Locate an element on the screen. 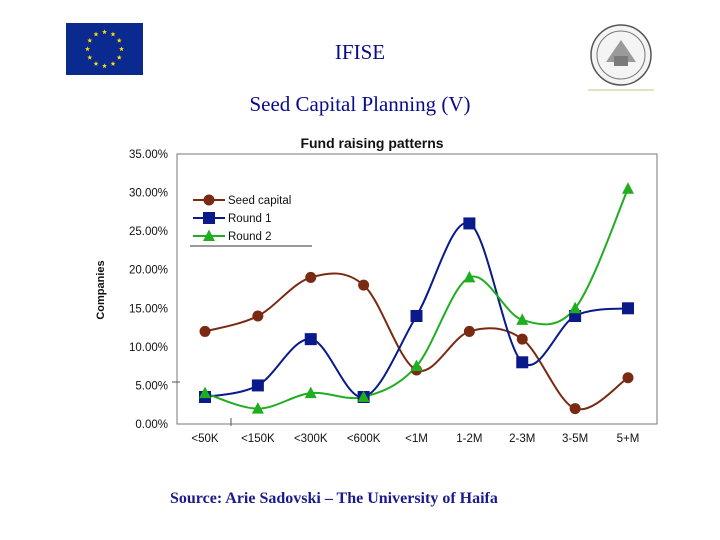  org-title: IFISE is located at coordinates (360, 52).